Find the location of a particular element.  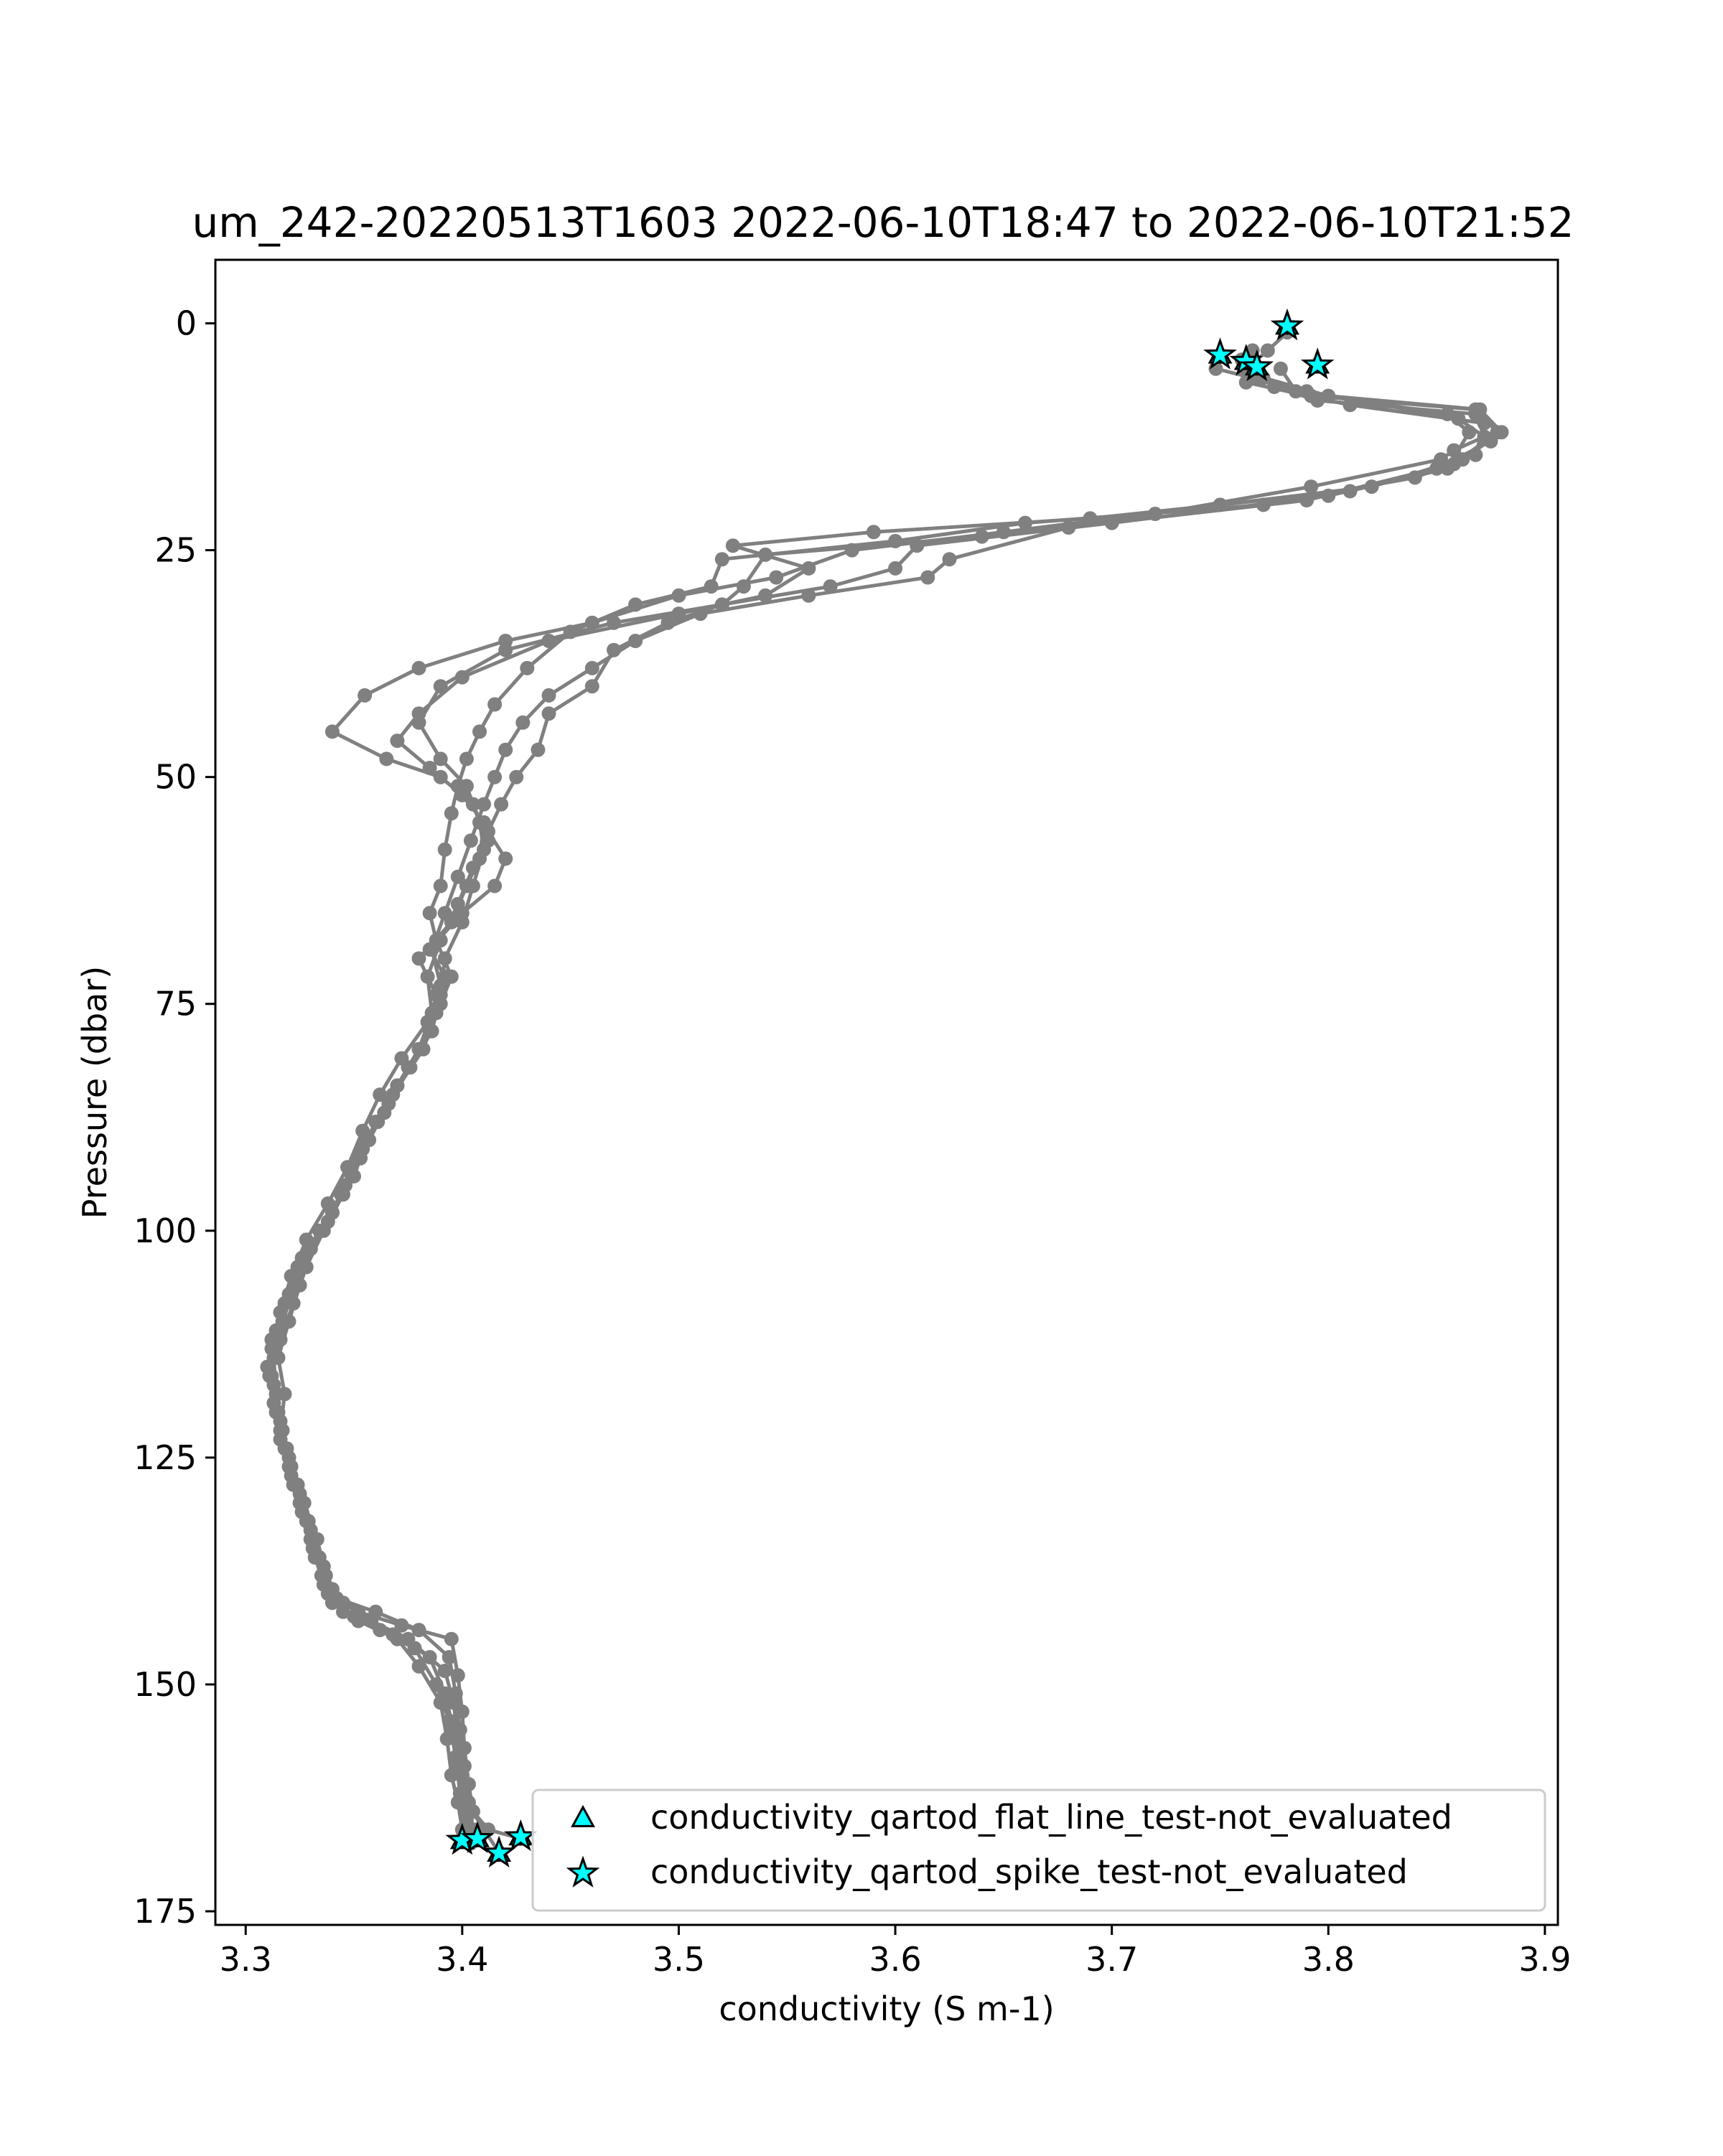

x-axis: 3.3 3.4 3.5 3.6 3.7 3.8 3.9 is located at coordinates (895, 1952).